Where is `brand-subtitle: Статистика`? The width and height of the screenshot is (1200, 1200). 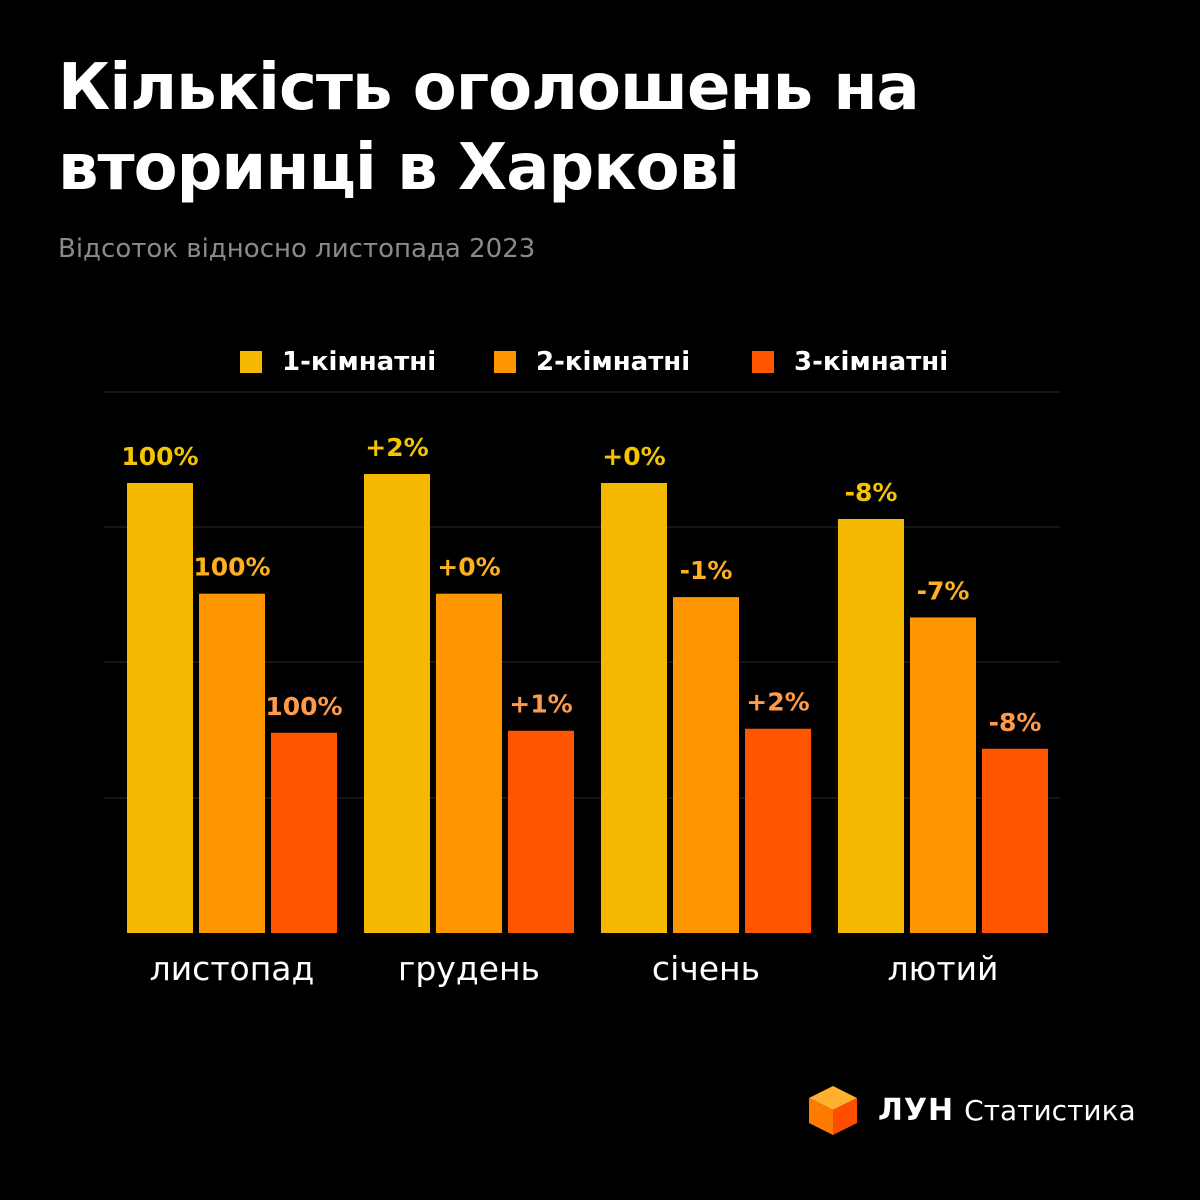 brand-subtitle: Статистика is located at coordinates (1050, 1110).